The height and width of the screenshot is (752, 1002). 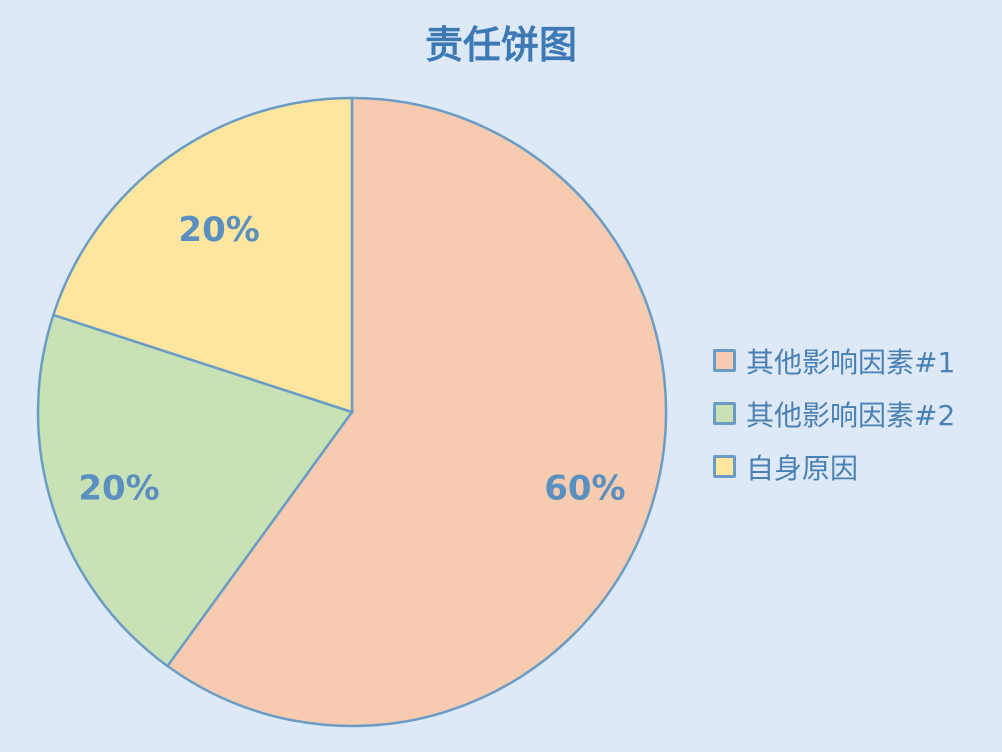 What do you see at coordinates (584, 489) in the screenshot?
I see `slice-data-label: 60%` at bounding box center [584, 489].